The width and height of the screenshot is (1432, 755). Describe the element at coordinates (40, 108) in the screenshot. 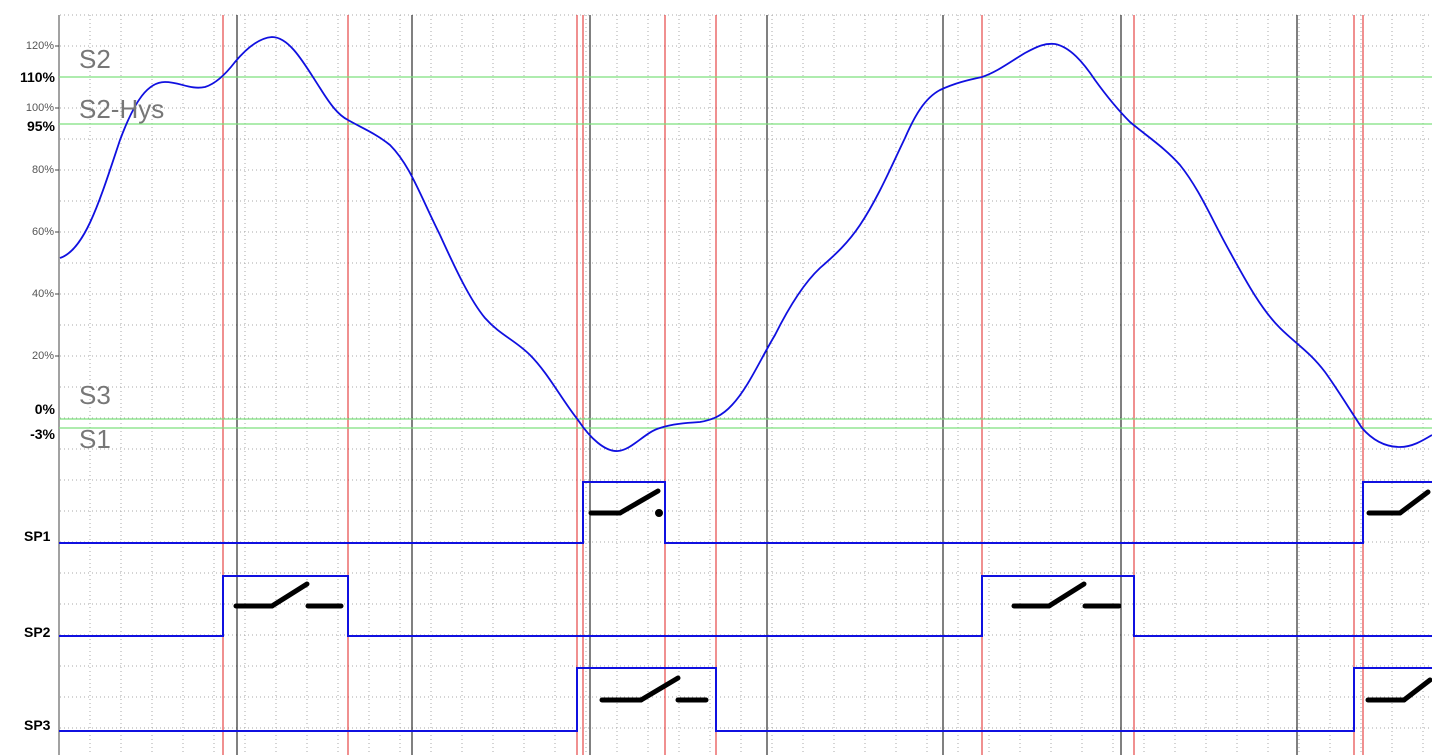

I see `y-tick-label: 100%` at that location.